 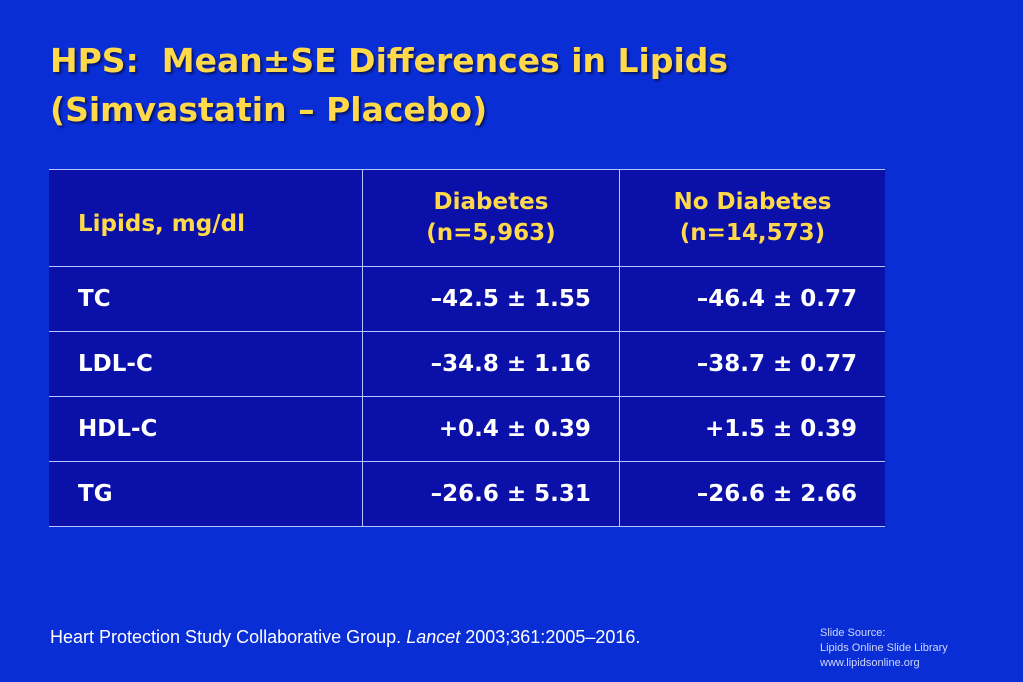 What do you see at coordinates (752, 494) in the screenshot?
I see `no-diabetes-value: –26.6 ± 2.66` at bounding box center [752, 494].